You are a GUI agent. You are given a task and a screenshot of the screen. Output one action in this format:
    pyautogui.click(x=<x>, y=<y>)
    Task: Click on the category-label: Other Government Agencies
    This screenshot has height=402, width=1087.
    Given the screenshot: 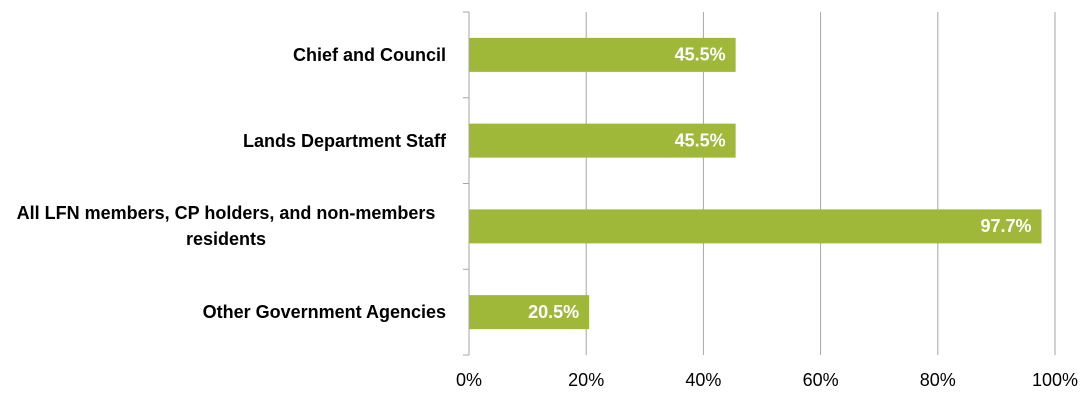 What is the action you would take?
    pyautogui.click(x=324, y=312)
    